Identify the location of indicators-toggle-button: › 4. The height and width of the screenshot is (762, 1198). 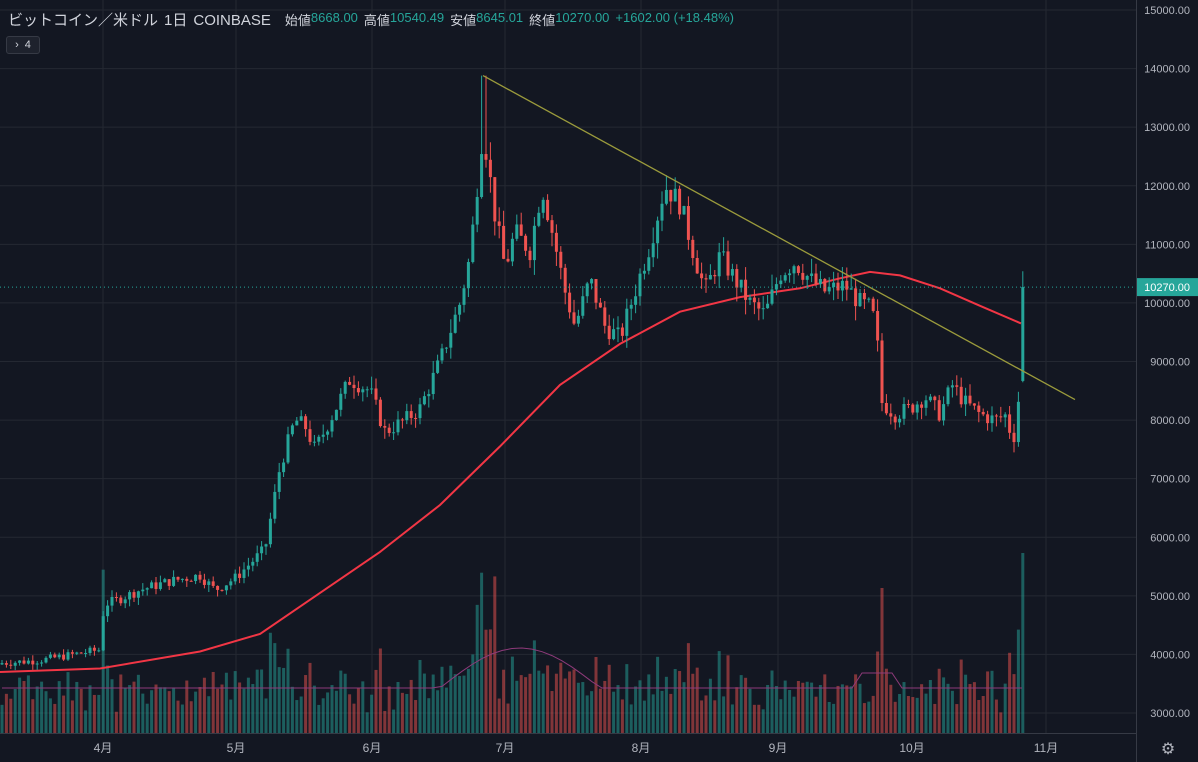
(23, 45).